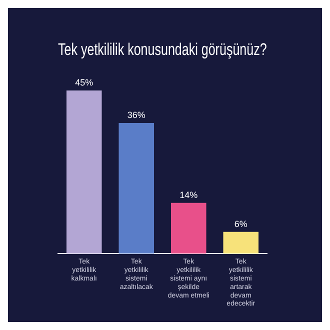 This screenshot has width=330, height=330. What do you see at coordinates (136, 115) in the screenshot?
I see `data-label: 36%` at bounding box center [136, 115].